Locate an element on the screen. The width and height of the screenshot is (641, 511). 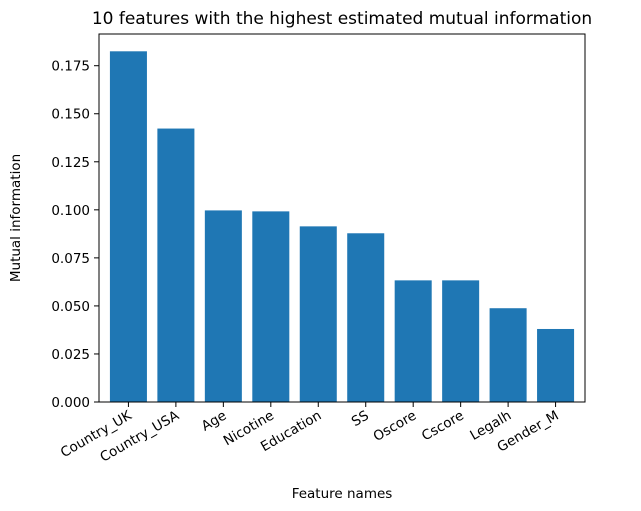
bar-age is located at coordinates (223, 306).